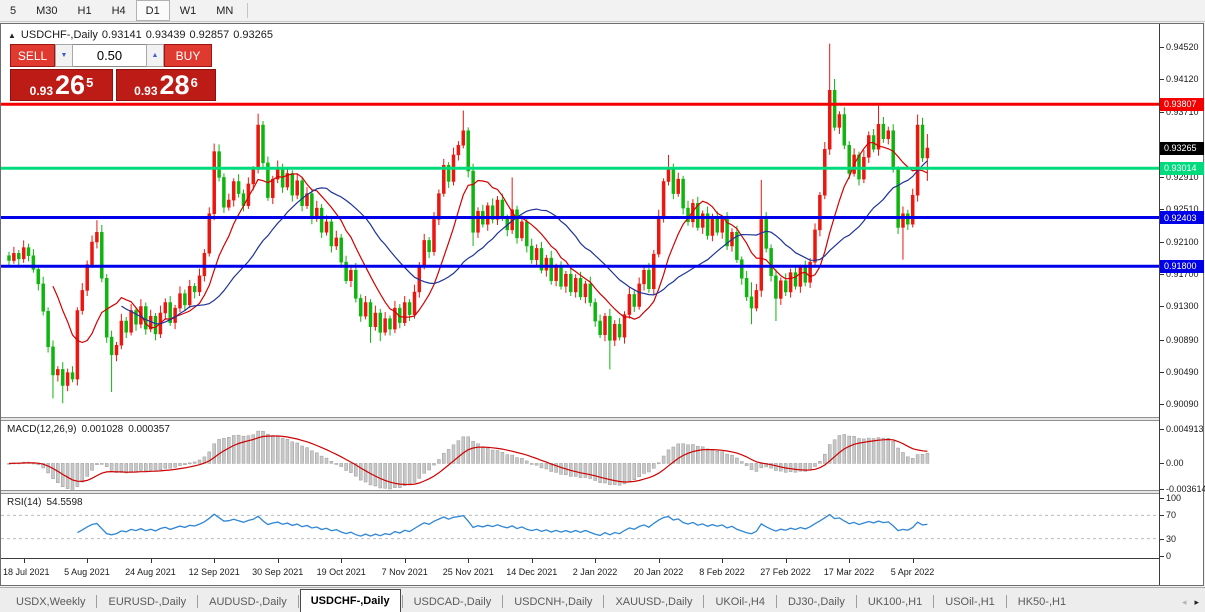  Describe the element at coordinates (816, 601) in the screenshot. I see `chart-tab-dj30: DJ30-,Daily` at that location.